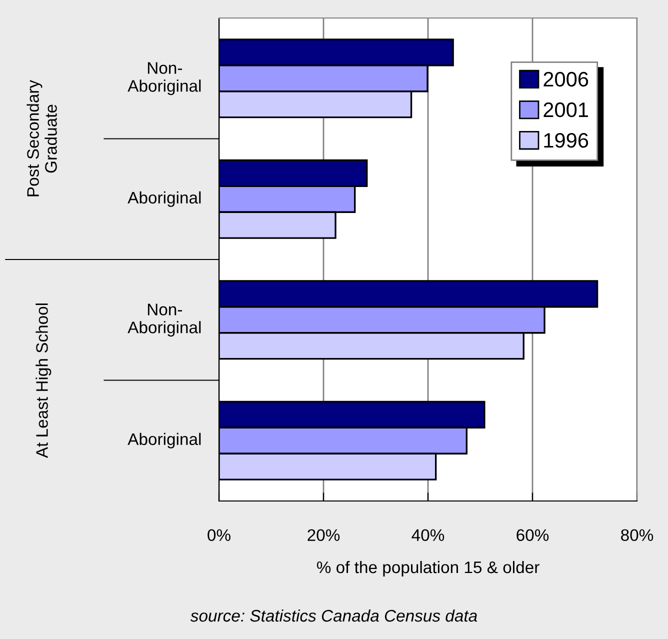  What do you see at coordinates (566, 110) in the screenshot?
I see `legend-label: 2001` at bounding box center [566, 110].